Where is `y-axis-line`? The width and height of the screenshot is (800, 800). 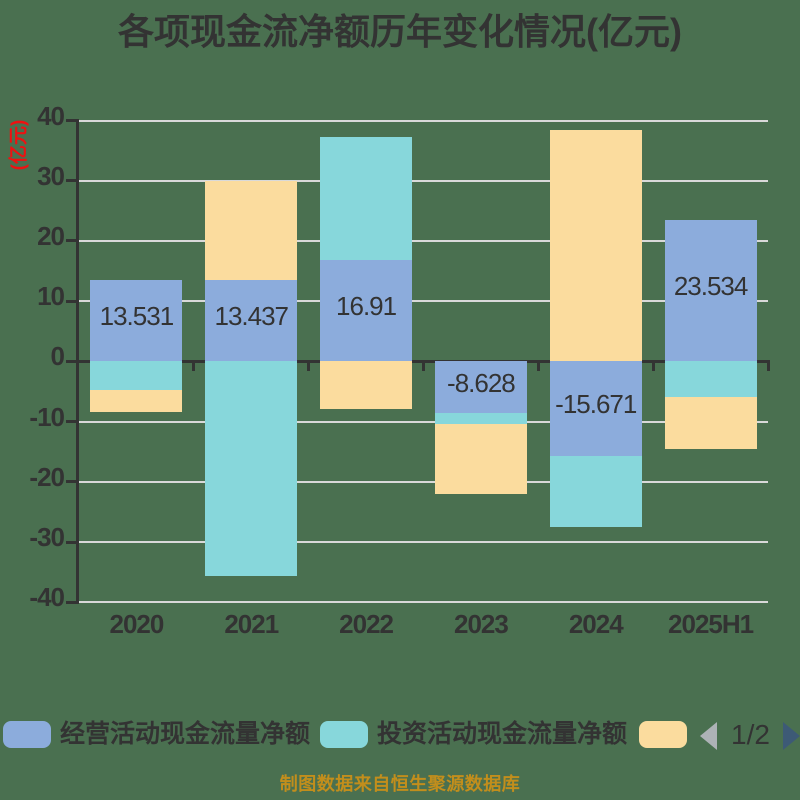 y-axis-line is located at coordinates (77, 361).